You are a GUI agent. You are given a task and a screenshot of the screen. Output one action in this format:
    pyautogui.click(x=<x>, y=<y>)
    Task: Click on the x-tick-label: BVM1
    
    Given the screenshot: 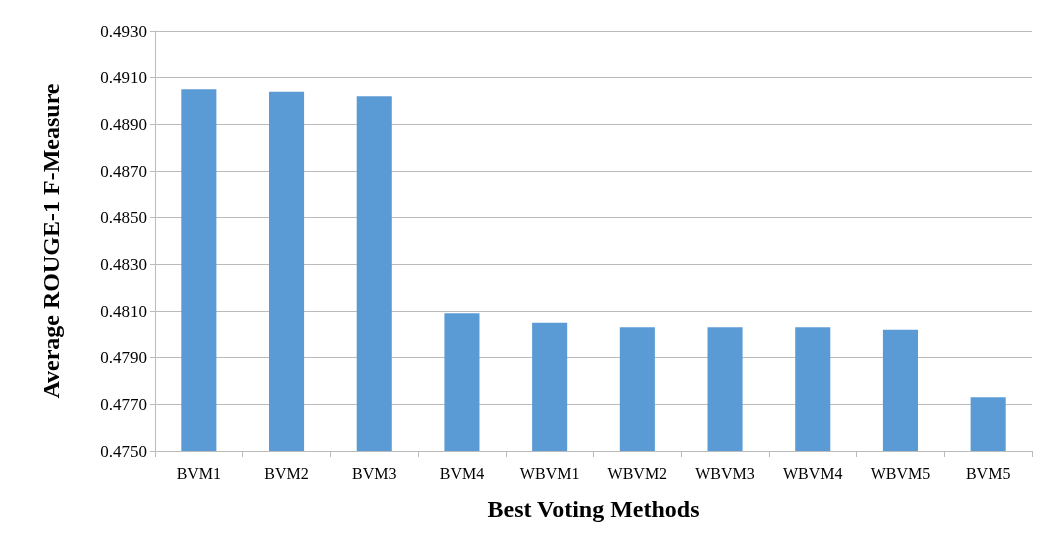 What is the action you would take?
    pyautogui.click(x=199, y=473)
    